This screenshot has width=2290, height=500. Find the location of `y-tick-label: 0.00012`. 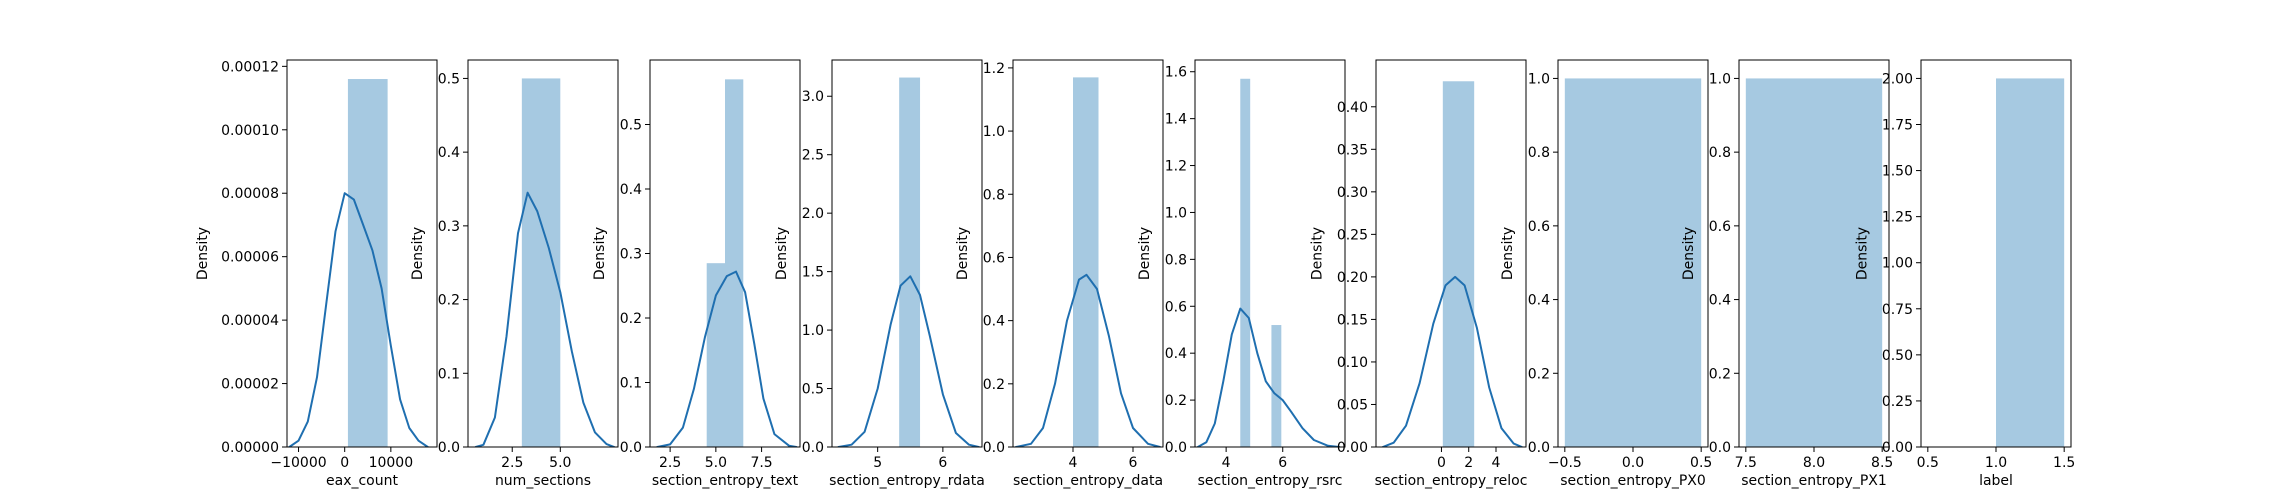

y-tick-label: 0.00012 is located at coordinates (250, 67).